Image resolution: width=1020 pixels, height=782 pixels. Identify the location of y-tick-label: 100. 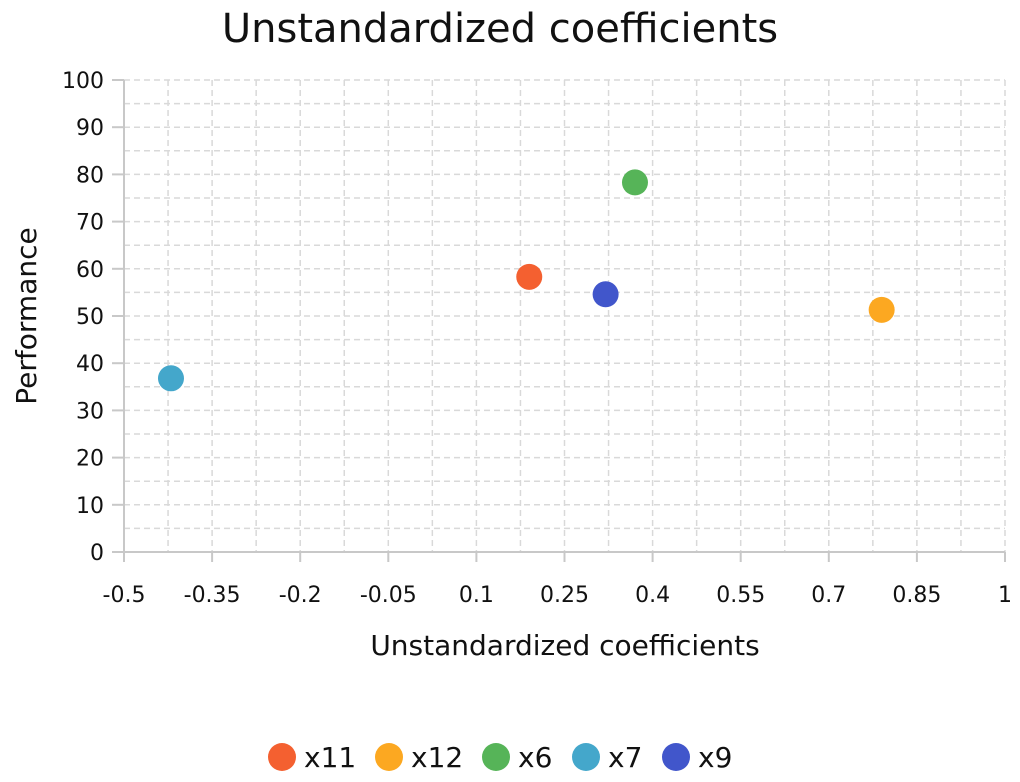
(83, 81).